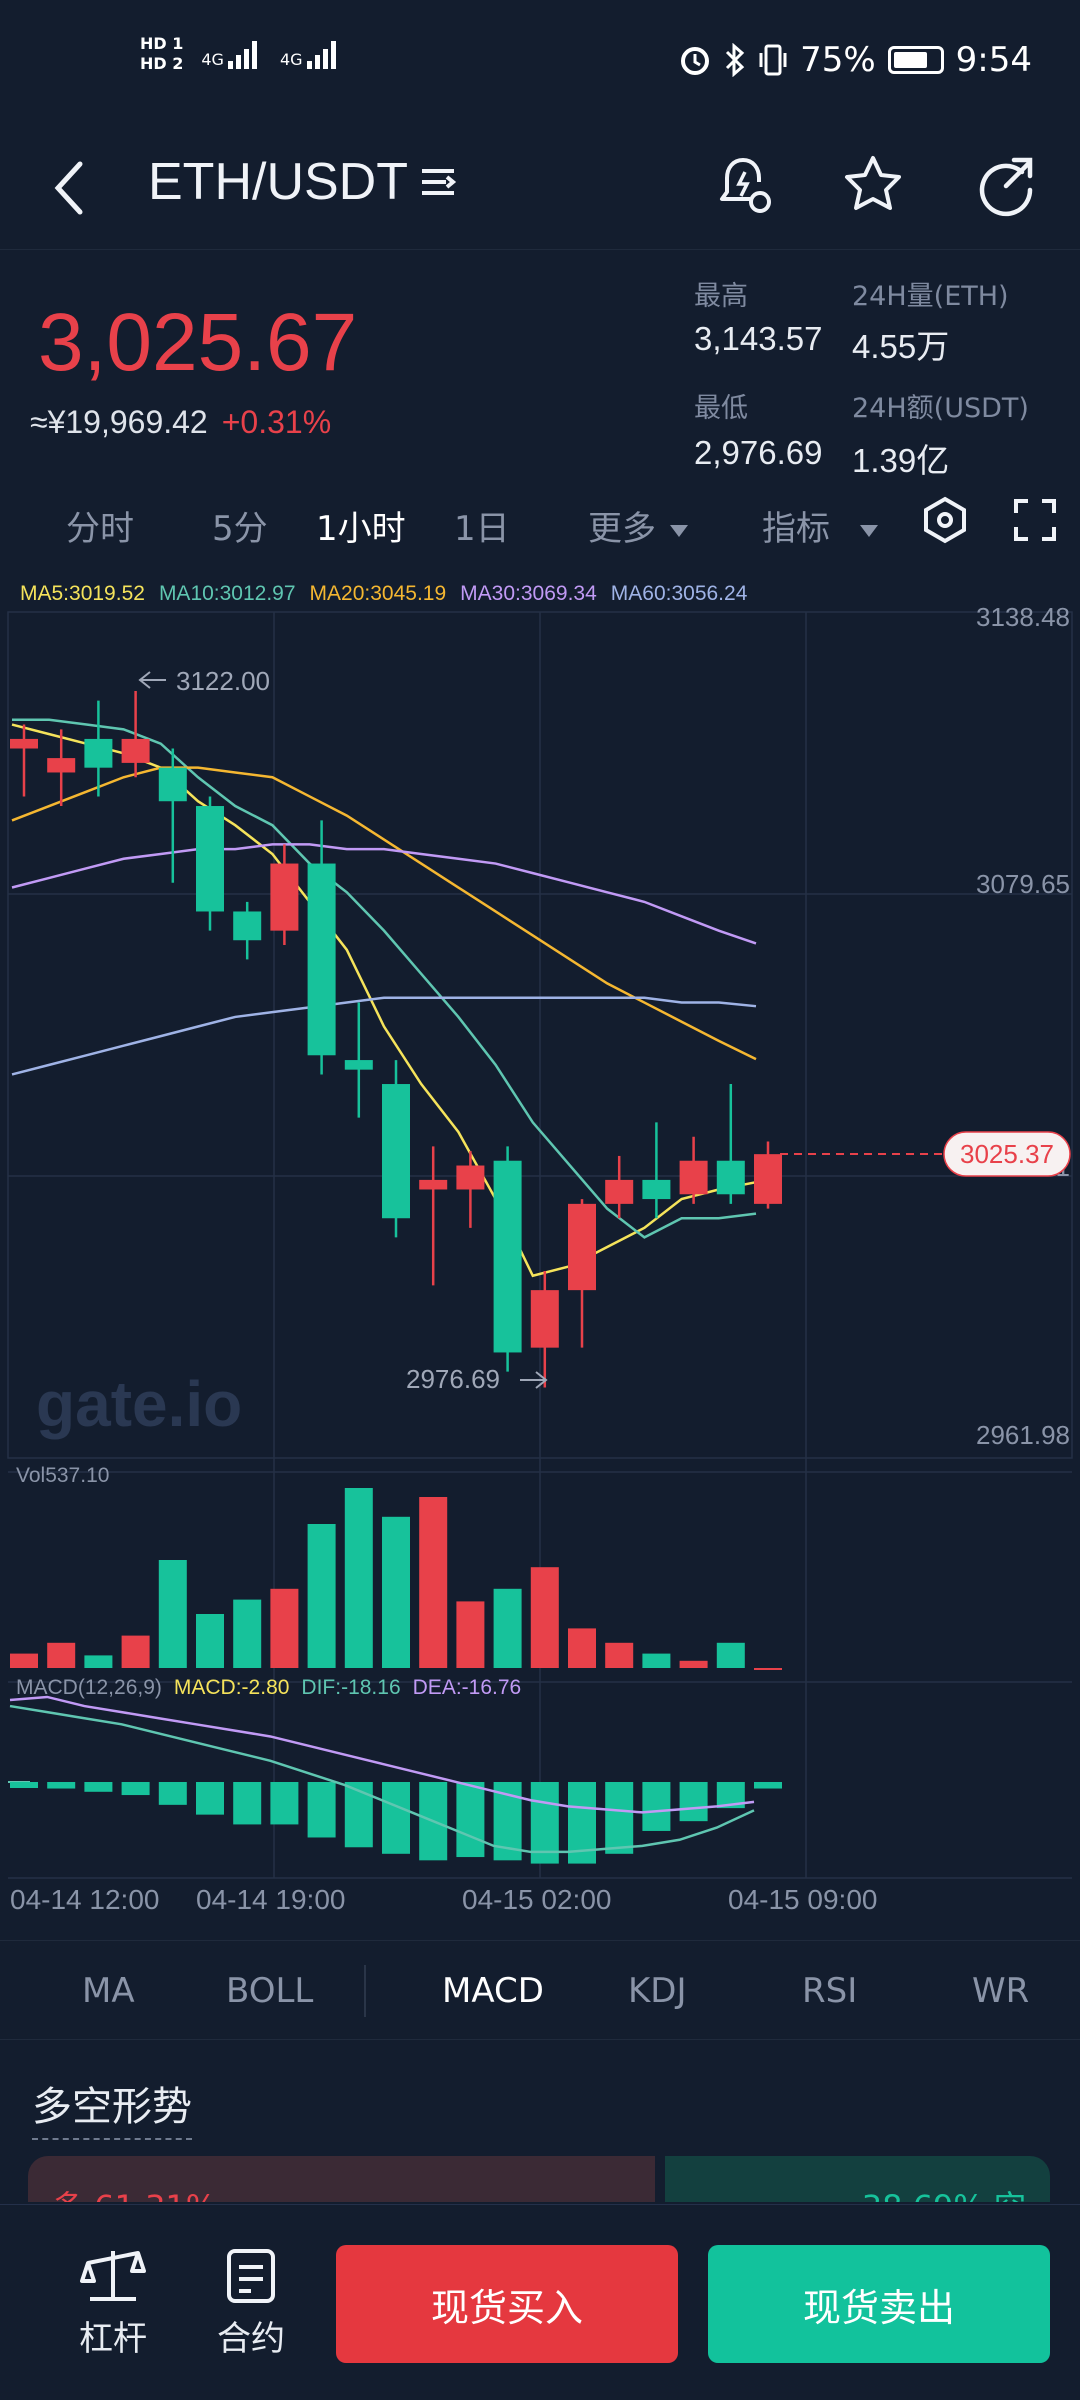 This screenshot has width=1080, height=2400. Describe the element at coordinates (152, 680) in the screenshot. I see `high-marker-arrow` at that location.